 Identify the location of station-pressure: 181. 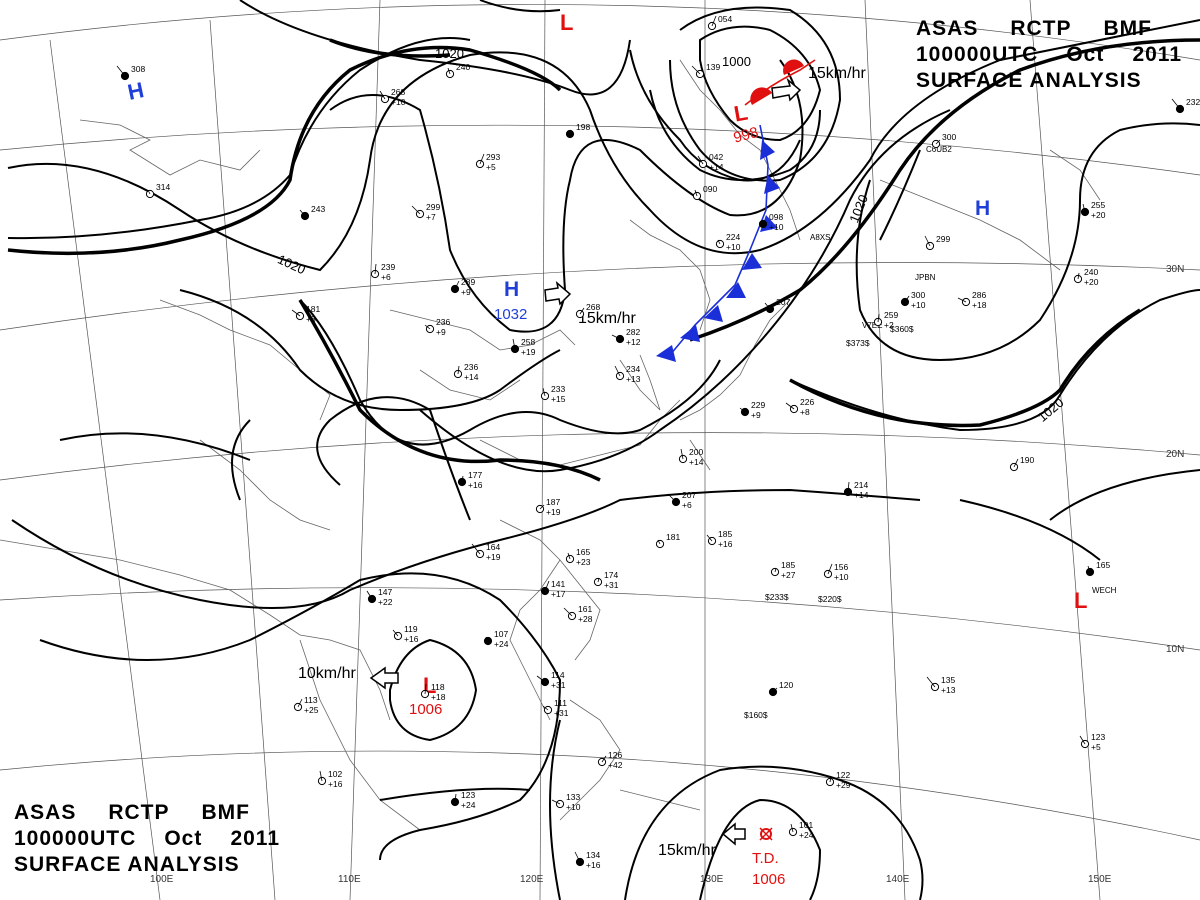
(313, 309).